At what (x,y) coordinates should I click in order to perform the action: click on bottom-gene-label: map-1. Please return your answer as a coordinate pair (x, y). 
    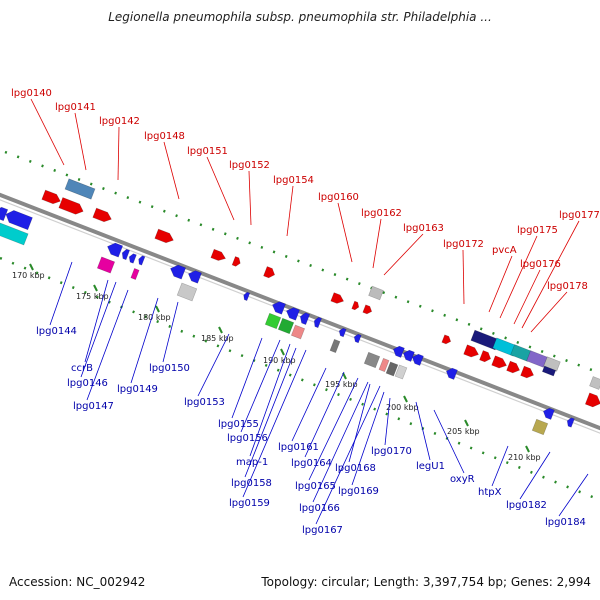
    Looking at the image, I should click on (252, 462).